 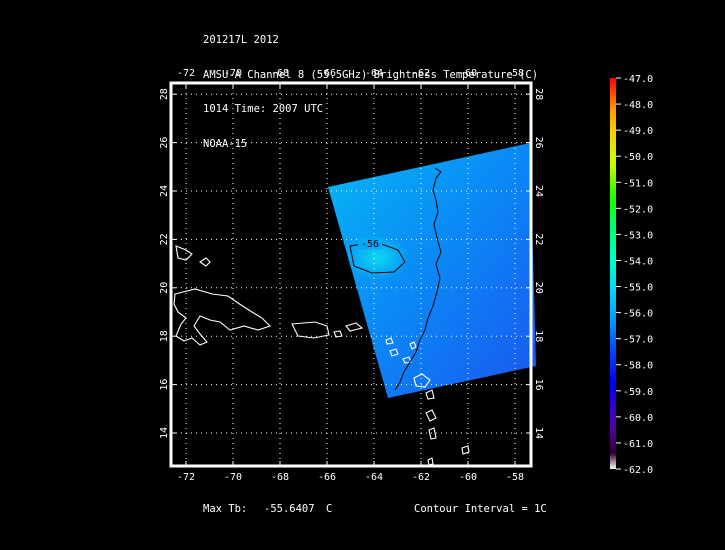 I want to click on colorbar-label: -54.0, so click(x=638, y=261).